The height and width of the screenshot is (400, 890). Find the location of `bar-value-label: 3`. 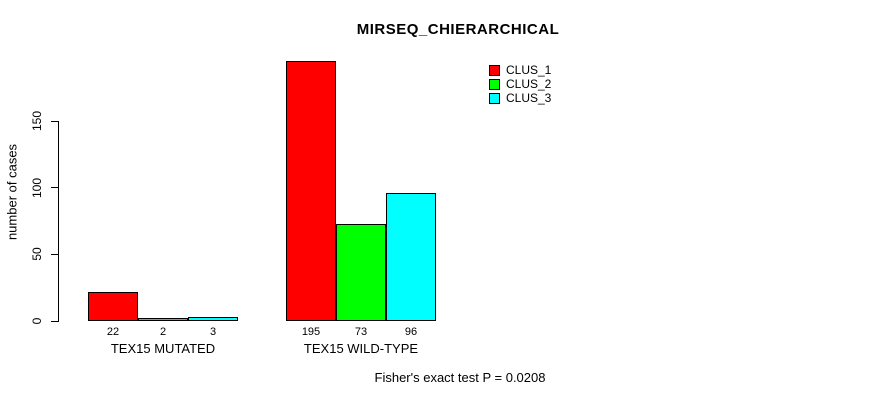

bar-value-label: 3 is located at coordinates (213, 332).